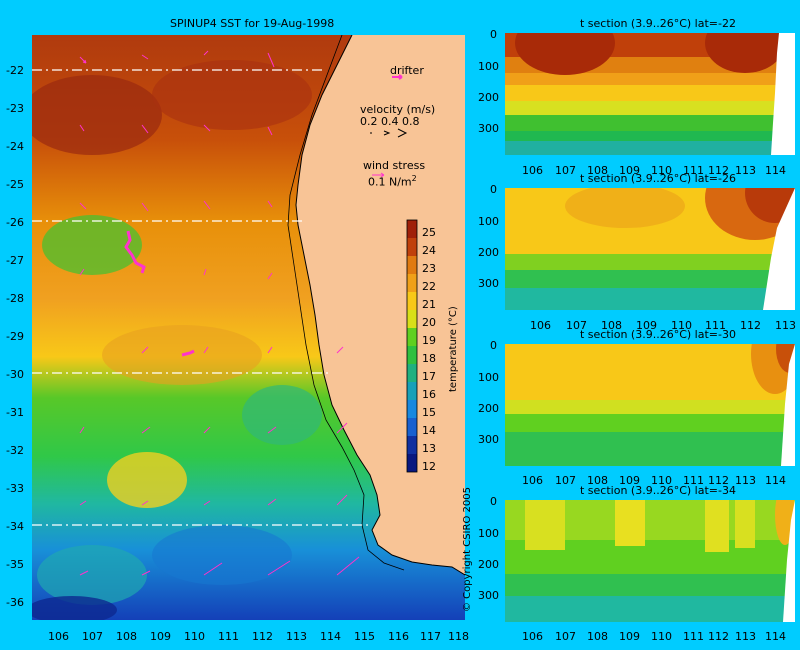 The image size is (800, 650). Describe the element at coordinates (346, 303) in the screenshot. I see `shelf-break-contour` at that location.